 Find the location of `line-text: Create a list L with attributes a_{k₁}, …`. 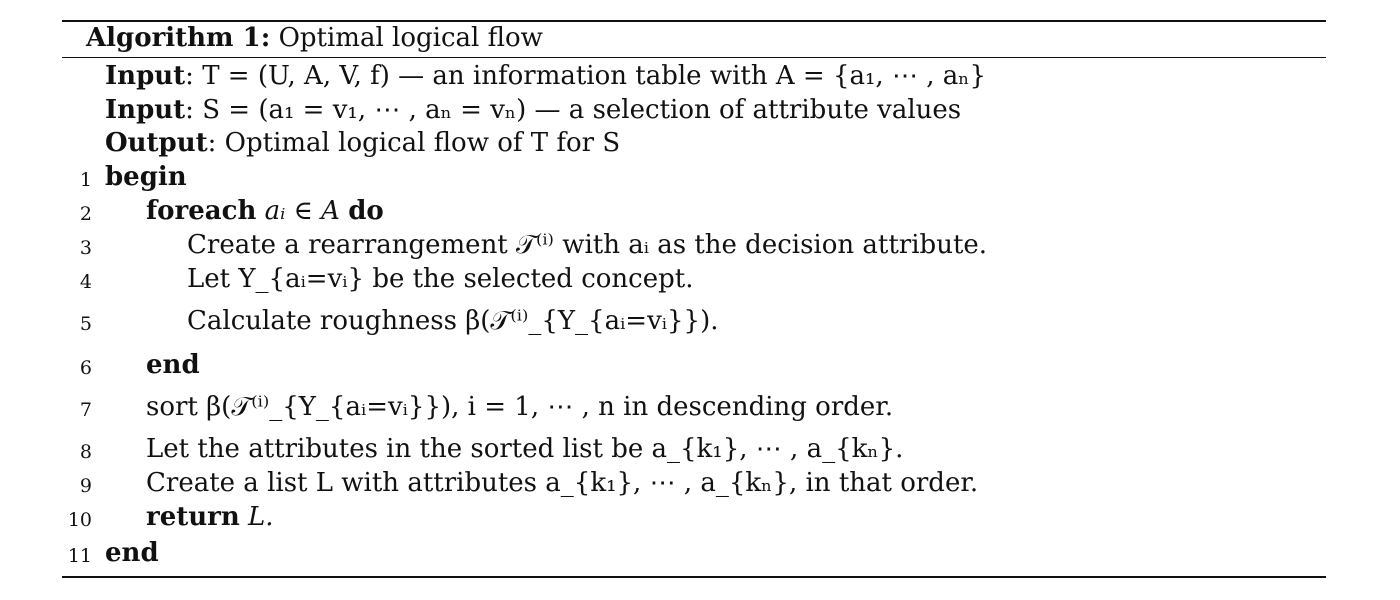

line-text: Create a list L with attributes a_{k₁}, … is located at coordinates (562, 483).